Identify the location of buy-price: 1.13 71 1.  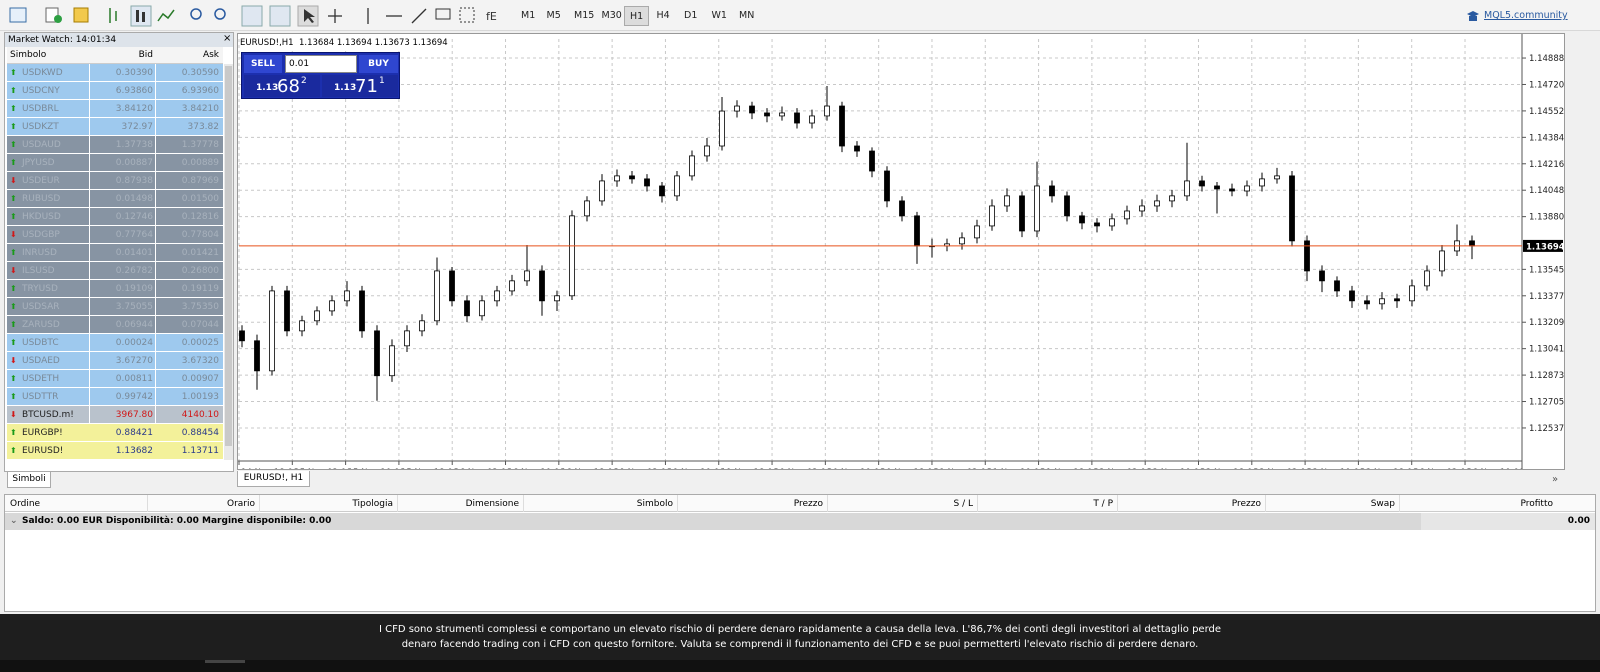
(360, 86).